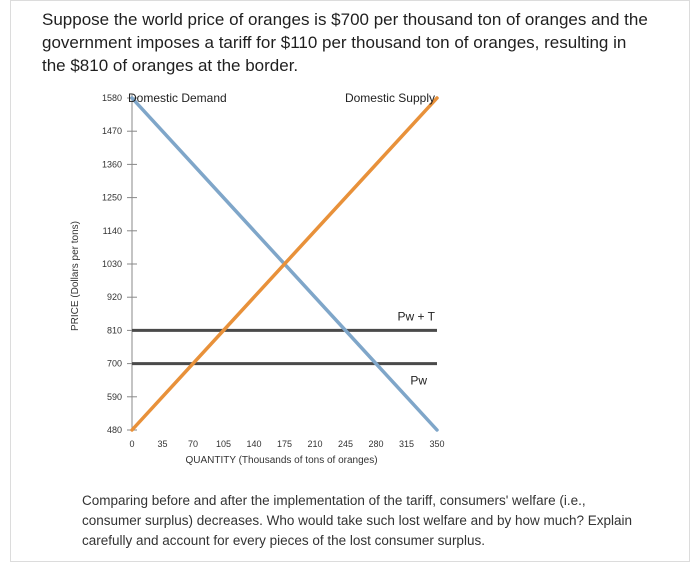  What do you see at coordinates (112, 231) in the screenshot?
I see `y-tick-label: 1140` at bounding box center [112, 231].